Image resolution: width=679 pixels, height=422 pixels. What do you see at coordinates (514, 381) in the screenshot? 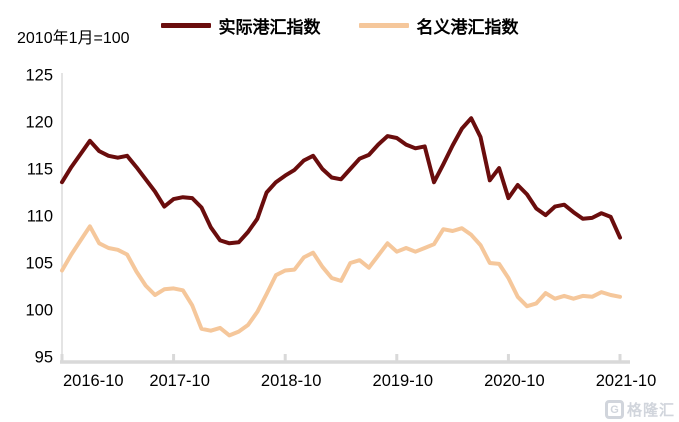
I see `x-tick-label: 2020-10` at bounding box center [514, 381].